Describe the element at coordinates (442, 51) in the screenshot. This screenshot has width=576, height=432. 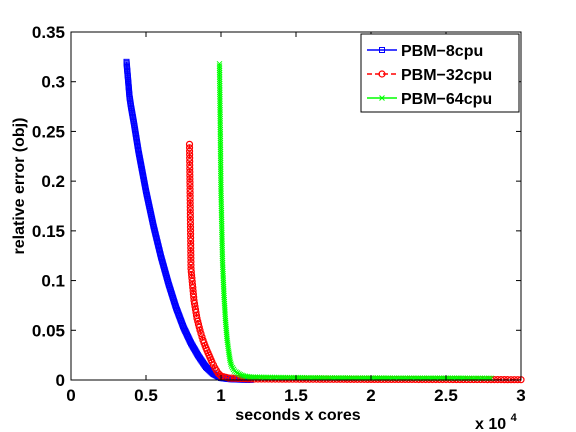
I see `legend-label: PBM−8cpu` at that location.